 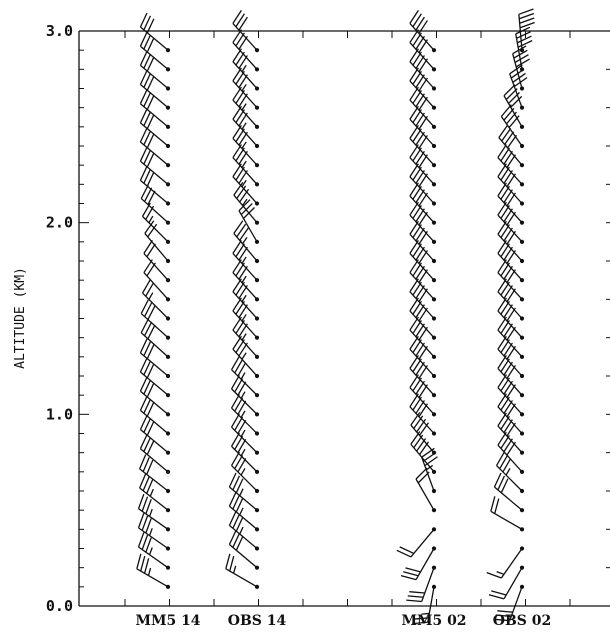 What do you see at coordinates (59, 31) in the screenshot?
I see `y-tick-label: 3.0` at bounding box center [59, 31].